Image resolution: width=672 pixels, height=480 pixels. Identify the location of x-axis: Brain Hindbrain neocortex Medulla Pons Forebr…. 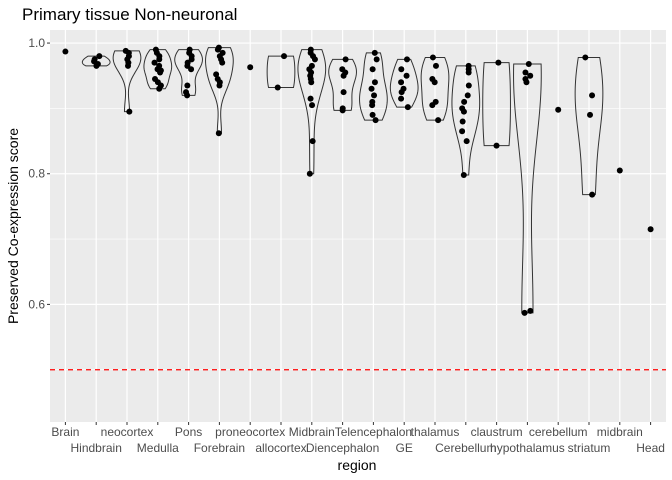
(358, 438).